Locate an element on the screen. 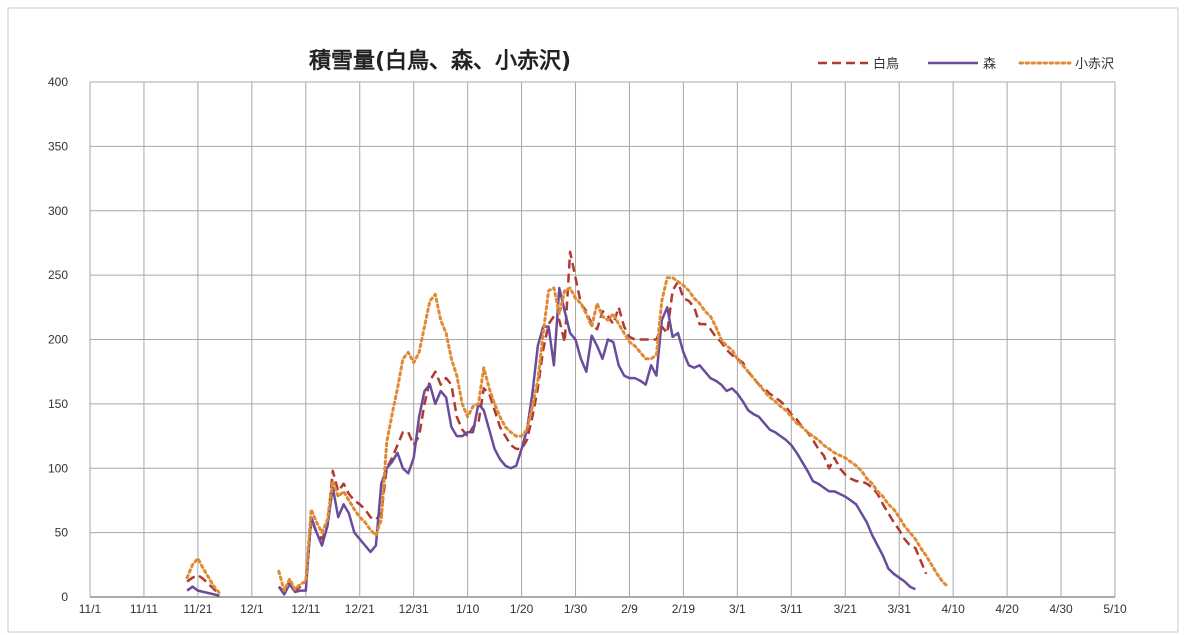 This screenshot has height=635, width=1186. x-tick-label: 4/10 is located at coordinates (953, 609).